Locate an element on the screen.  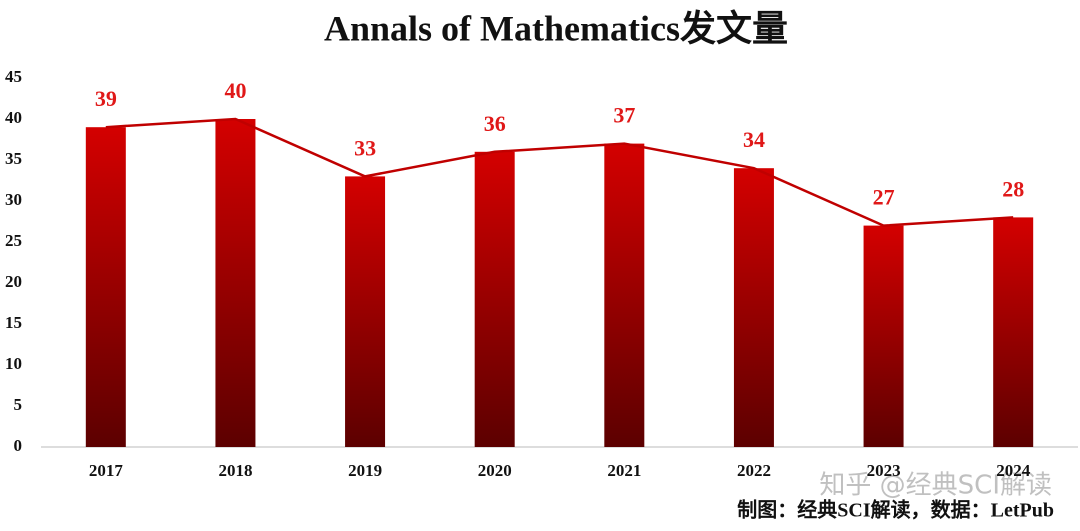
data-label: 28 is located at coordinates (1013, 188).